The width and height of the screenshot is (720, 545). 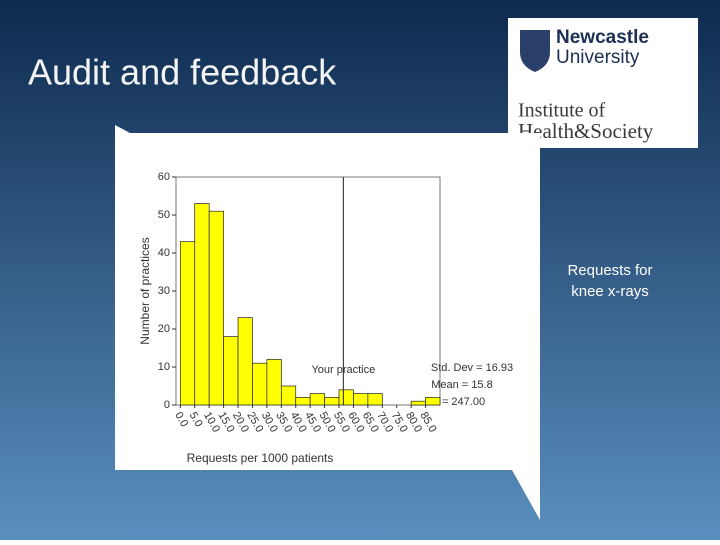 What do you see at coordinates (461, 385) in the screenshot?
I see `annotation: Mean = 15.8` at bounding box center [461, 385].